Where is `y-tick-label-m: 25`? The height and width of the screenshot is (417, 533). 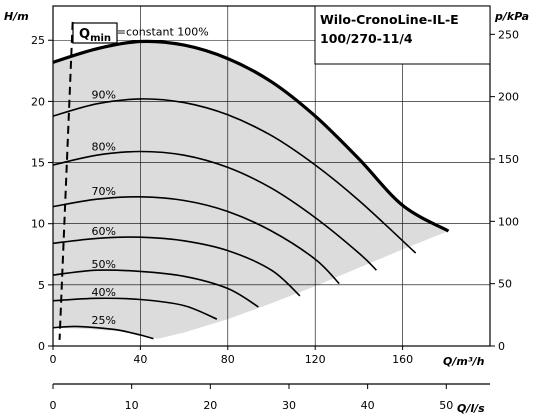
y-tick-label-m: 25 is located at coordinates (38, 40).